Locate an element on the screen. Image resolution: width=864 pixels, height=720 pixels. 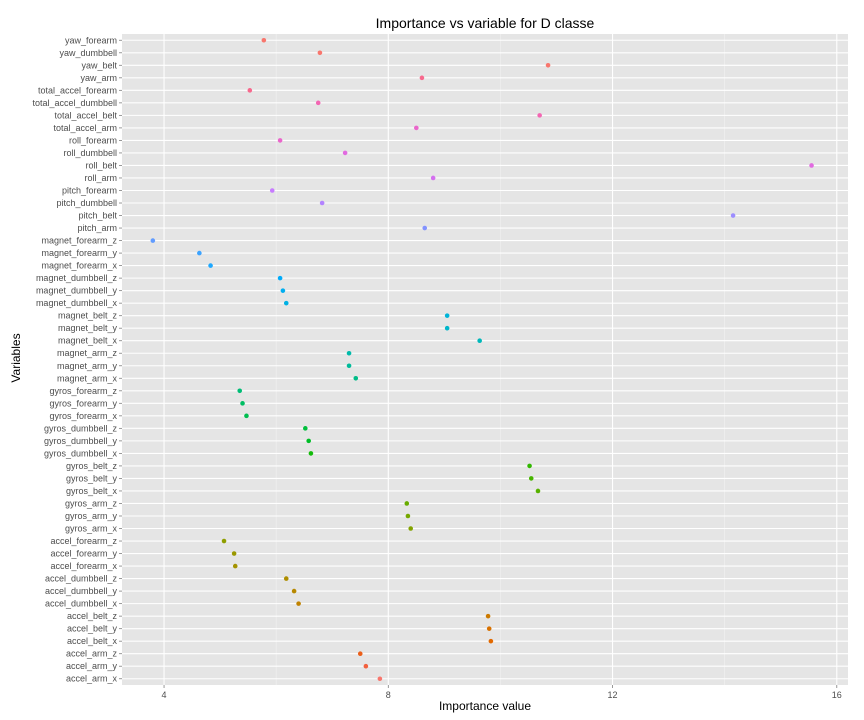
y-tick-label: accel_belt_z is located at coordinates (92, 616).